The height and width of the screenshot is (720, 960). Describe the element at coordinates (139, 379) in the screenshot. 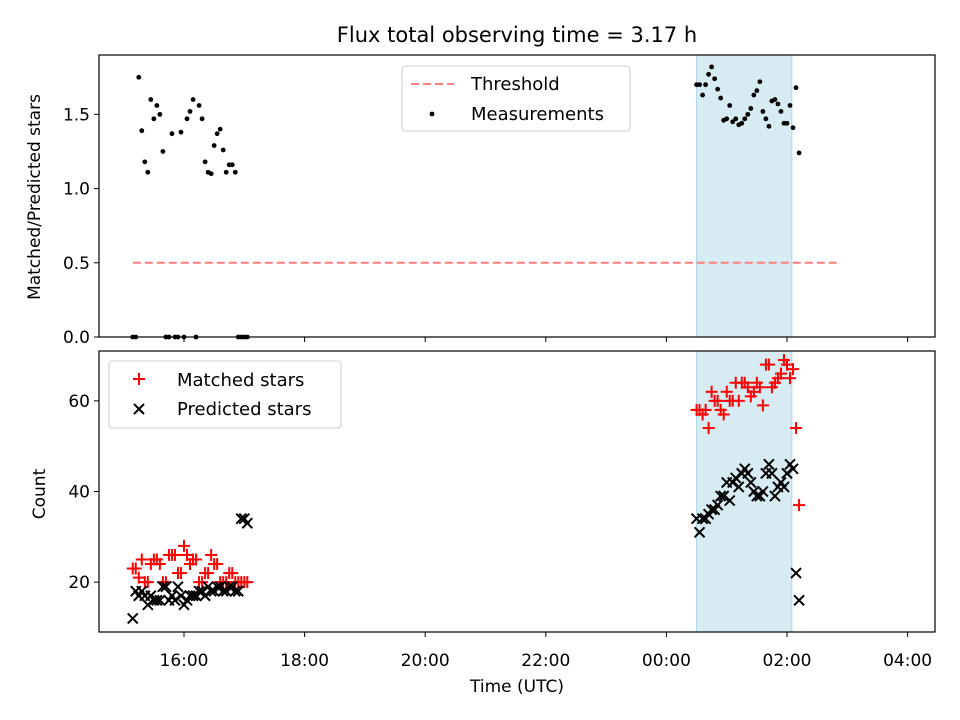

I see `legend-matched-swatch` at that location.